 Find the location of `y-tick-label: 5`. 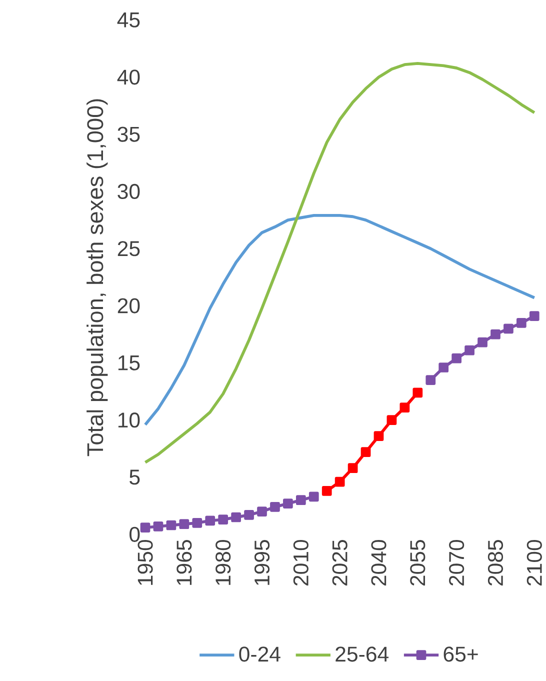

y-tick-label: 5 is located at coordinates (134, 477).